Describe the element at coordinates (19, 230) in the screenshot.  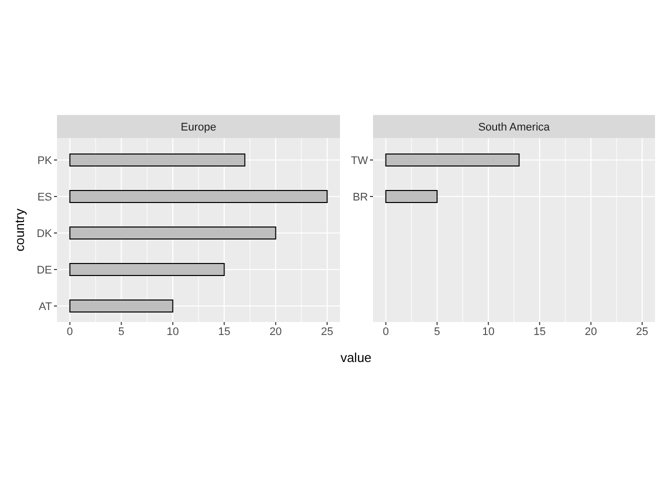
I see `y-axis-title: country` at that location.